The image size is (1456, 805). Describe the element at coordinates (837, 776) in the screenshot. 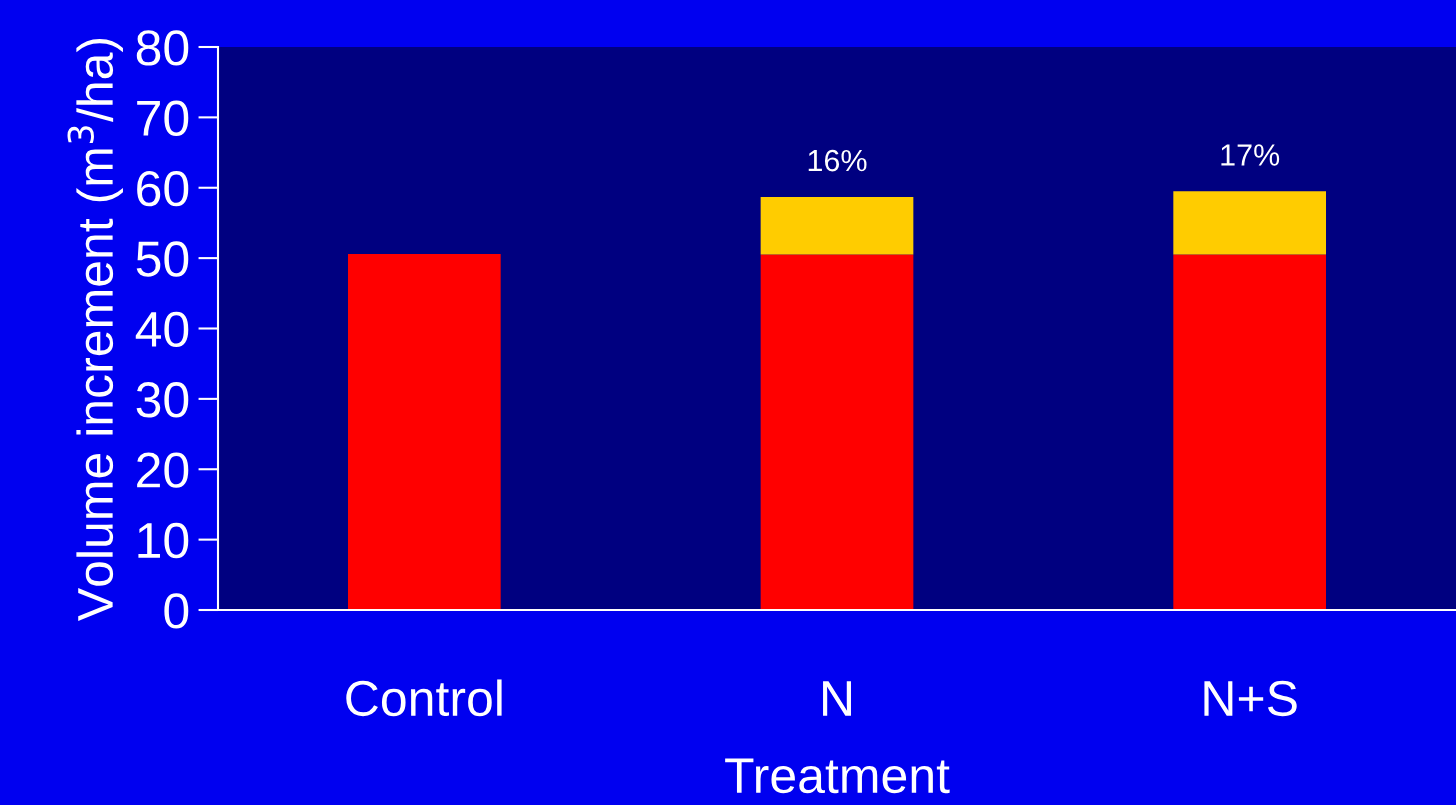

I see `x-axis-title: Treatment` at that location.